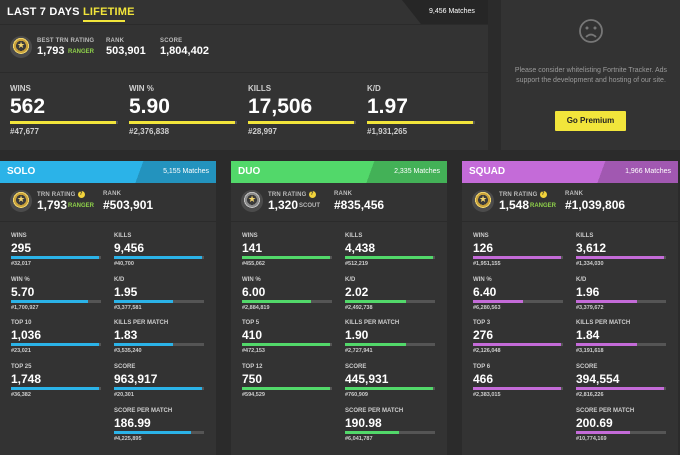  What do you see at coordinates (109, 12) in the screenshot?
I see `tab-lifetime: LIFETIME` at bounding box center [109, 12].